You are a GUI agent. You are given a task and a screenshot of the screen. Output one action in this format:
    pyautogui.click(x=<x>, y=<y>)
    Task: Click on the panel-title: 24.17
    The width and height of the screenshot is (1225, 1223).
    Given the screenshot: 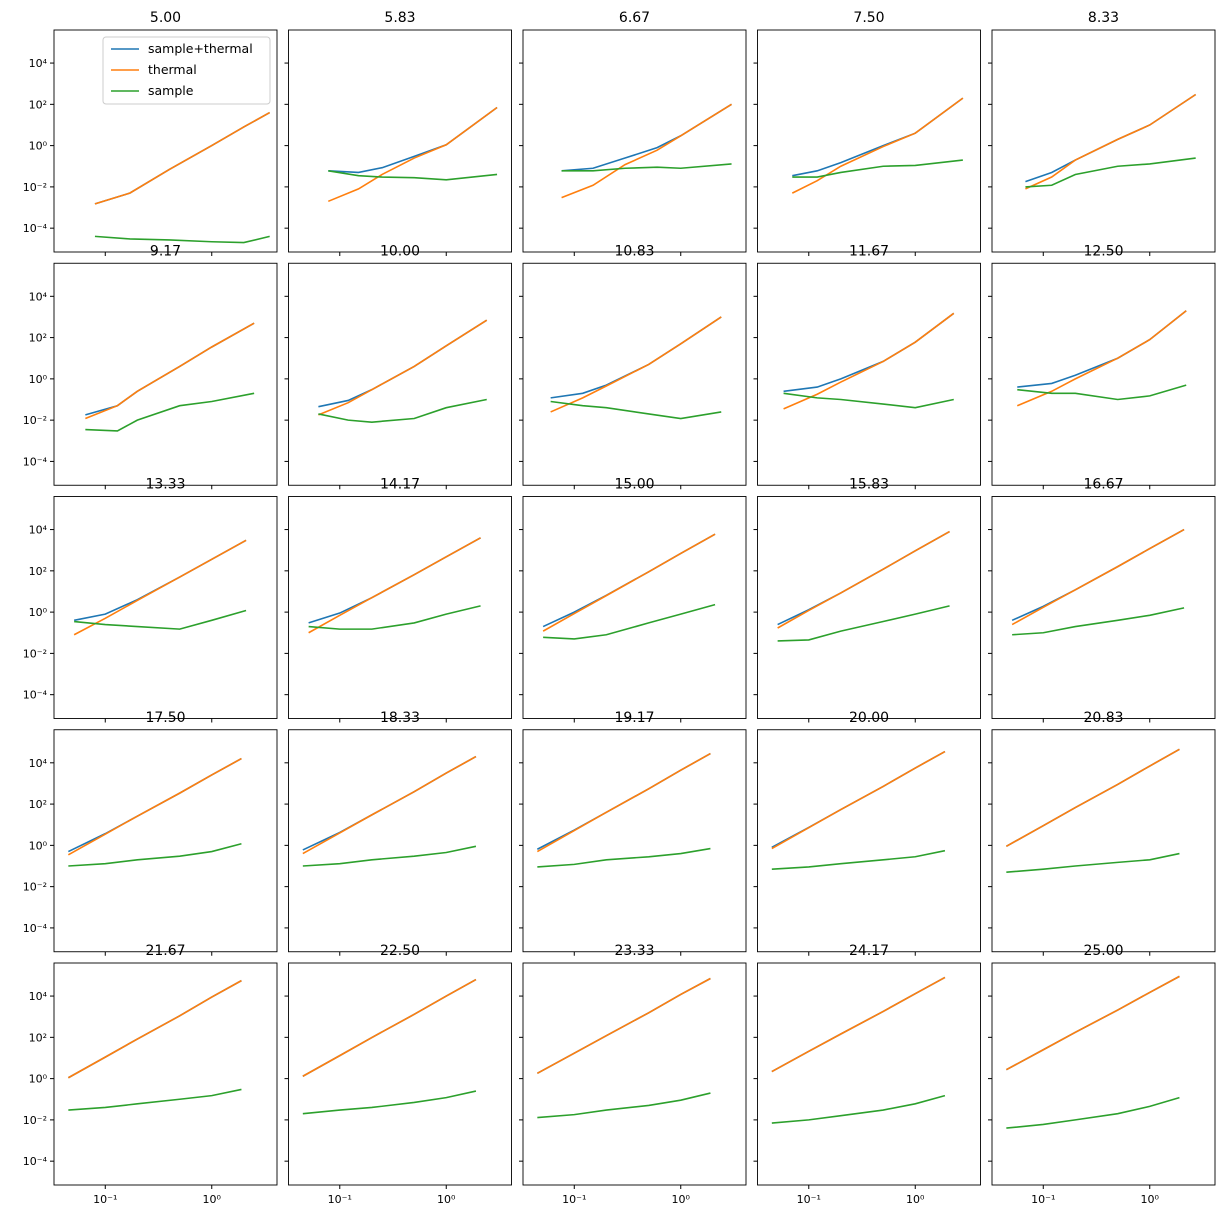 What is the action you would take?
    pyautogui.click(x=869, y=951)
    